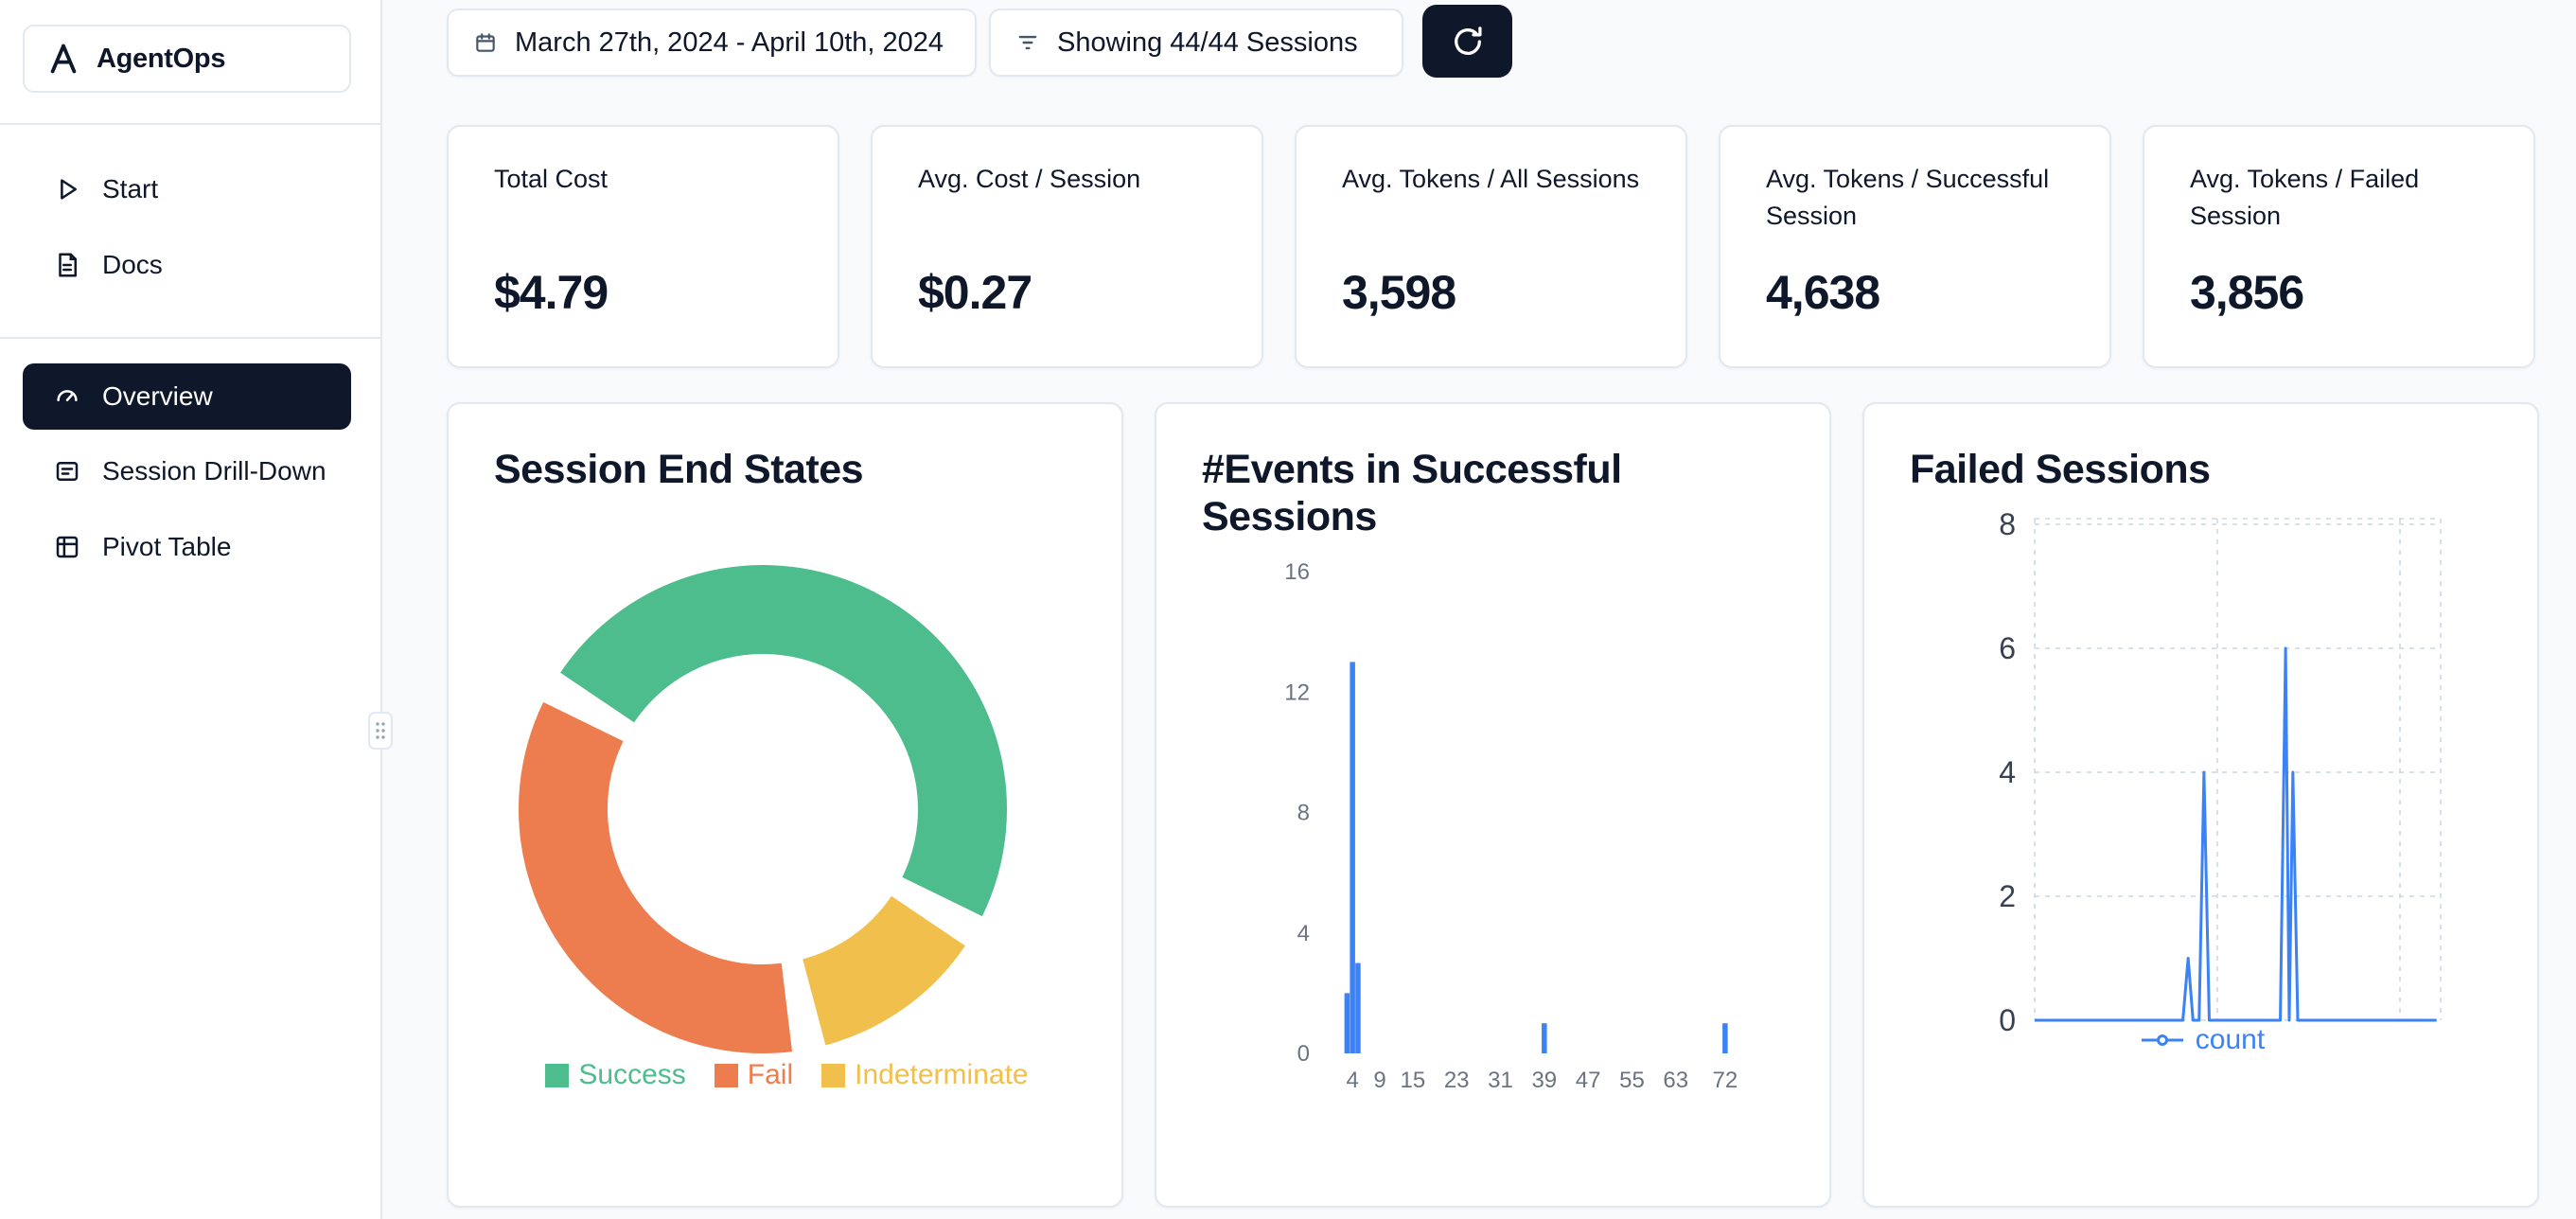  What do you see at coordinates (2007, 896) in the screenshot?
I see `svg-text: 2` at bounding box center [2007, 896].